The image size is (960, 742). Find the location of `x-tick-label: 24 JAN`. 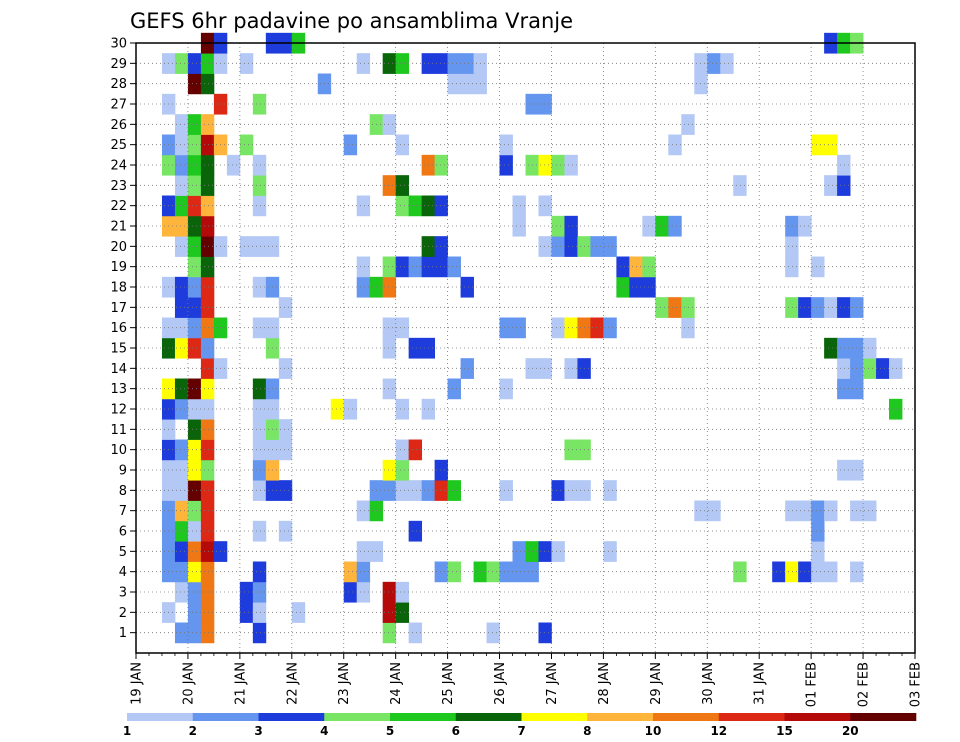

x-tick-label: 24 JAN is located at coordinates (396, 683).